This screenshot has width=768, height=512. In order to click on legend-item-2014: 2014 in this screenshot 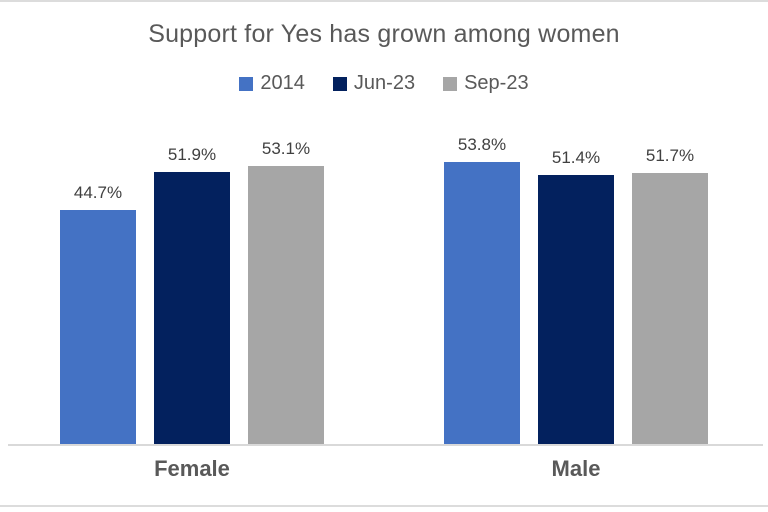, I will do `click(272, 83)`.